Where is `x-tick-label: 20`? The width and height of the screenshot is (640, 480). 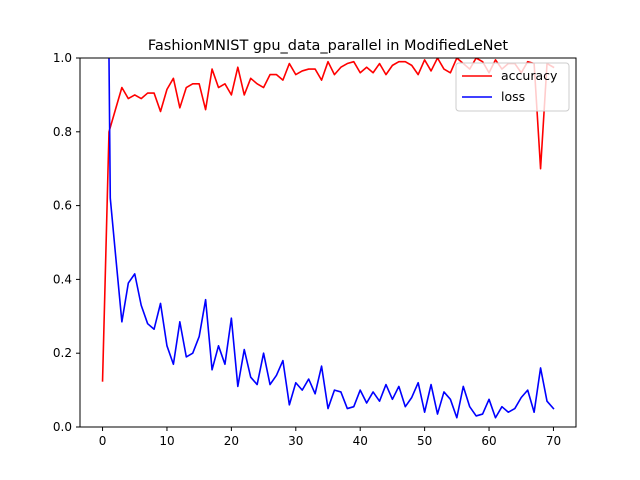
x-tick-label: 20 is located at coordinates (231, 441).